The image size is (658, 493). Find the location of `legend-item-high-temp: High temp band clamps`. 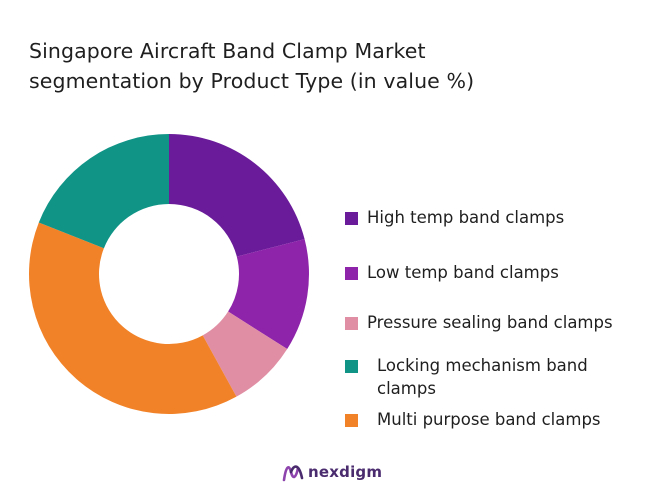

legend-item-high-temp: High temp band clamps is located at coordinates (454, 217).